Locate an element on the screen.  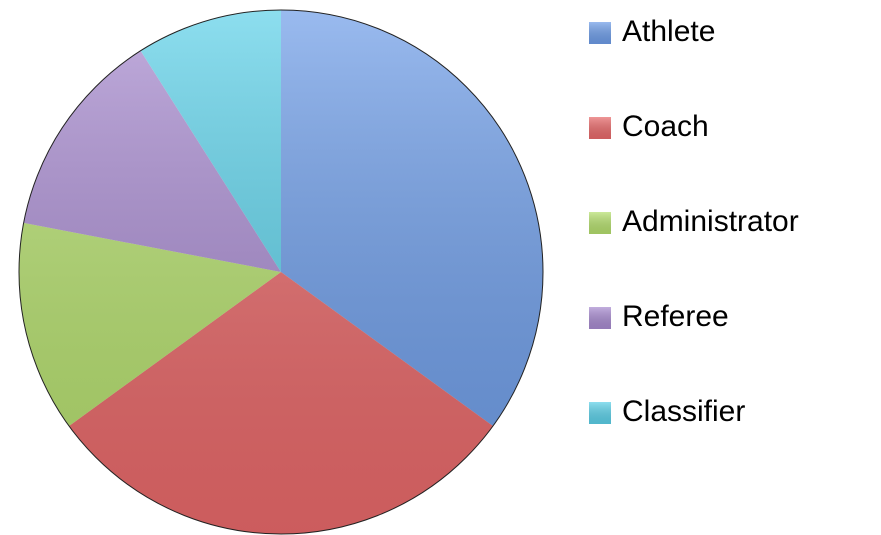
legend-label: Administrator is located at coordinates (710, 221).